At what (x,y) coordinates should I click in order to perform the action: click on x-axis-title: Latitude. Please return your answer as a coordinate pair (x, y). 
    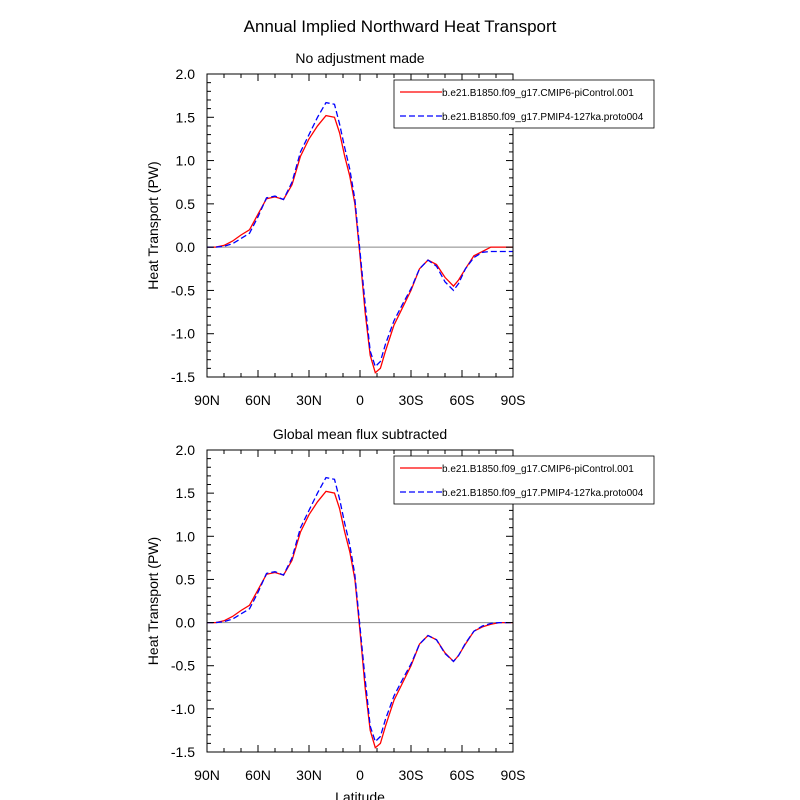
    Looking at the image, I should click on (360, 794).